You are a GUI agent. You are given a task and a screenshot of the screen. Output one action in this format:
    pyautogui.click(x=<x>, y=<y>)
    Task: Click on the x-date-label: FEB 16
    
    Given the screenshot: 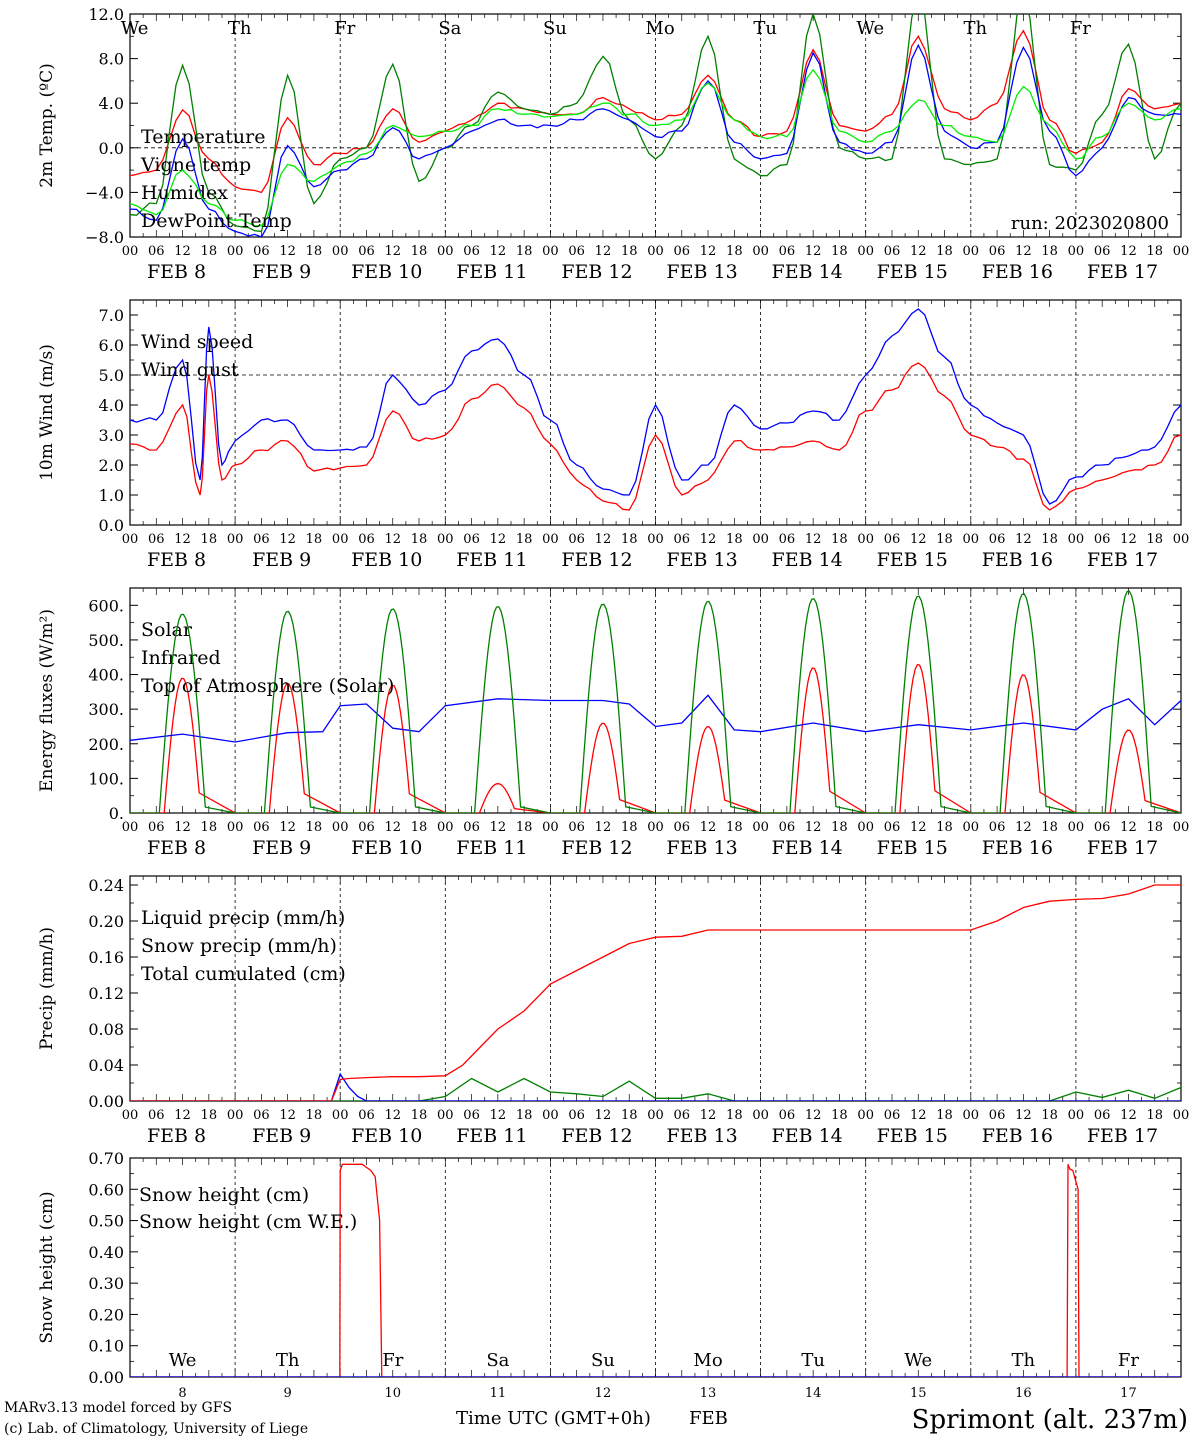 What is the action you would take?
    pyautogui.click(x=1017, y=848)
    